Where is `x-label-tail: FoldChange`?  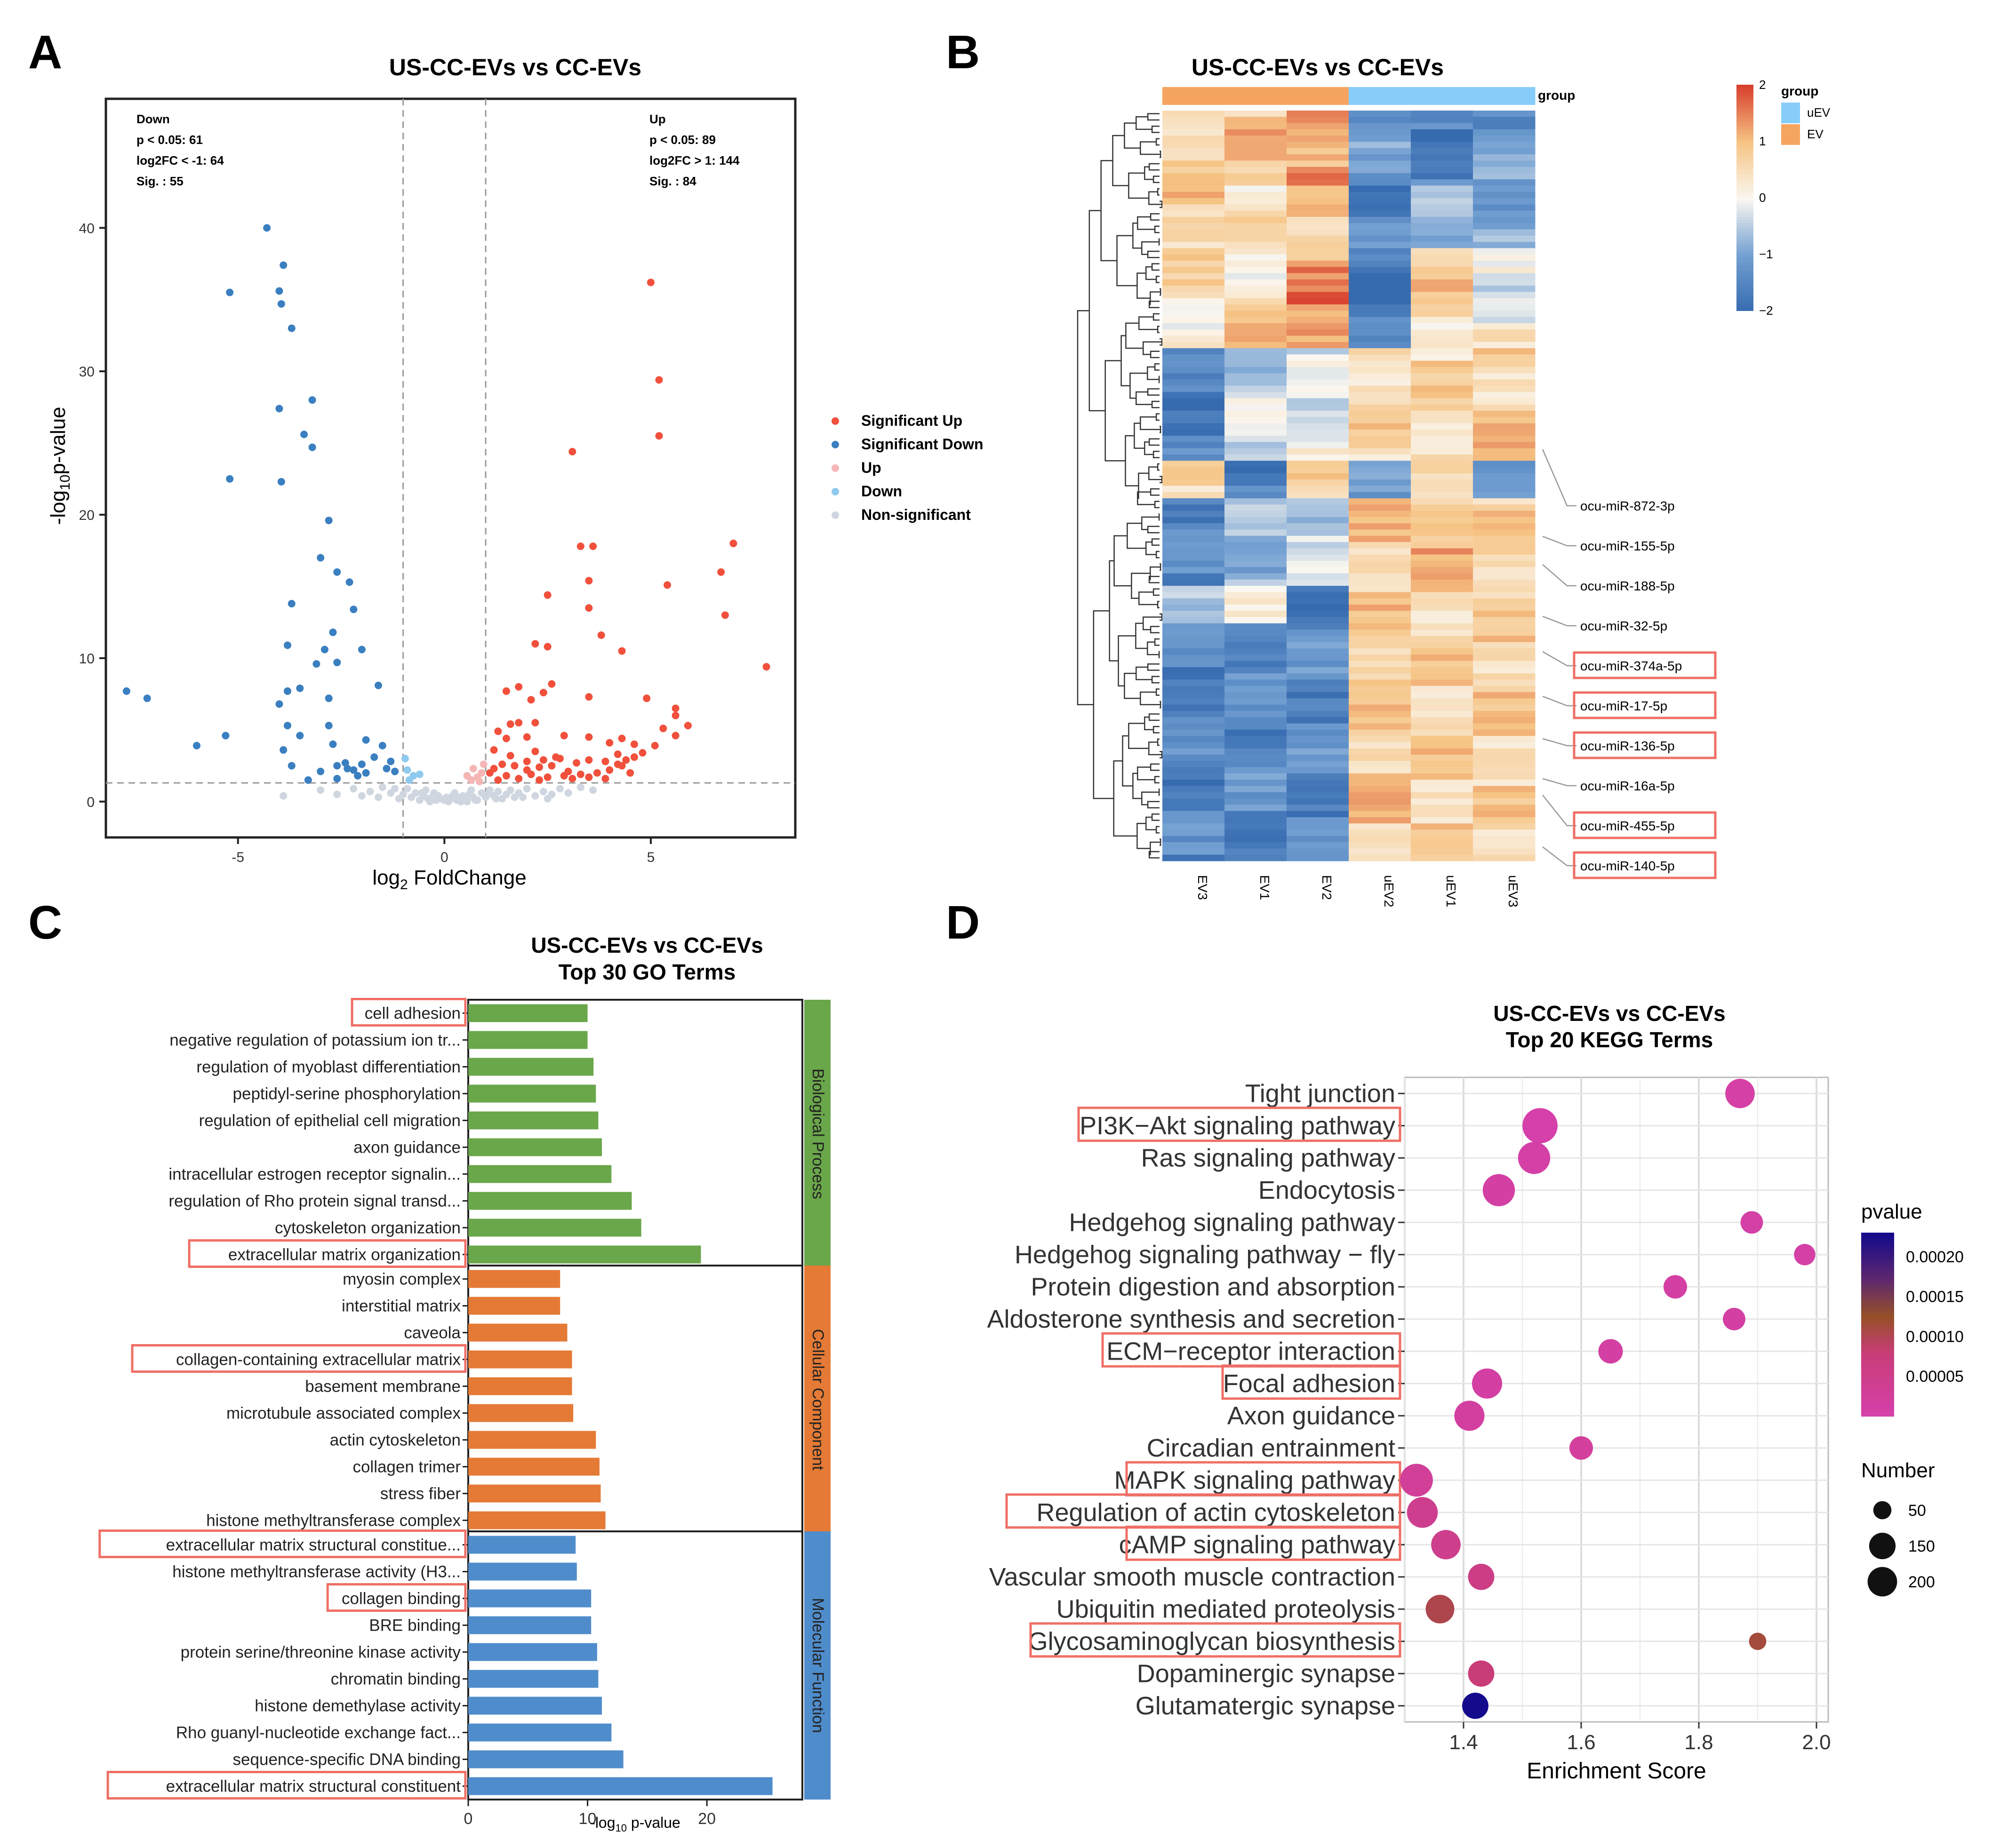
x-label-tail: FoldChange is located at coordinates (467, 877).